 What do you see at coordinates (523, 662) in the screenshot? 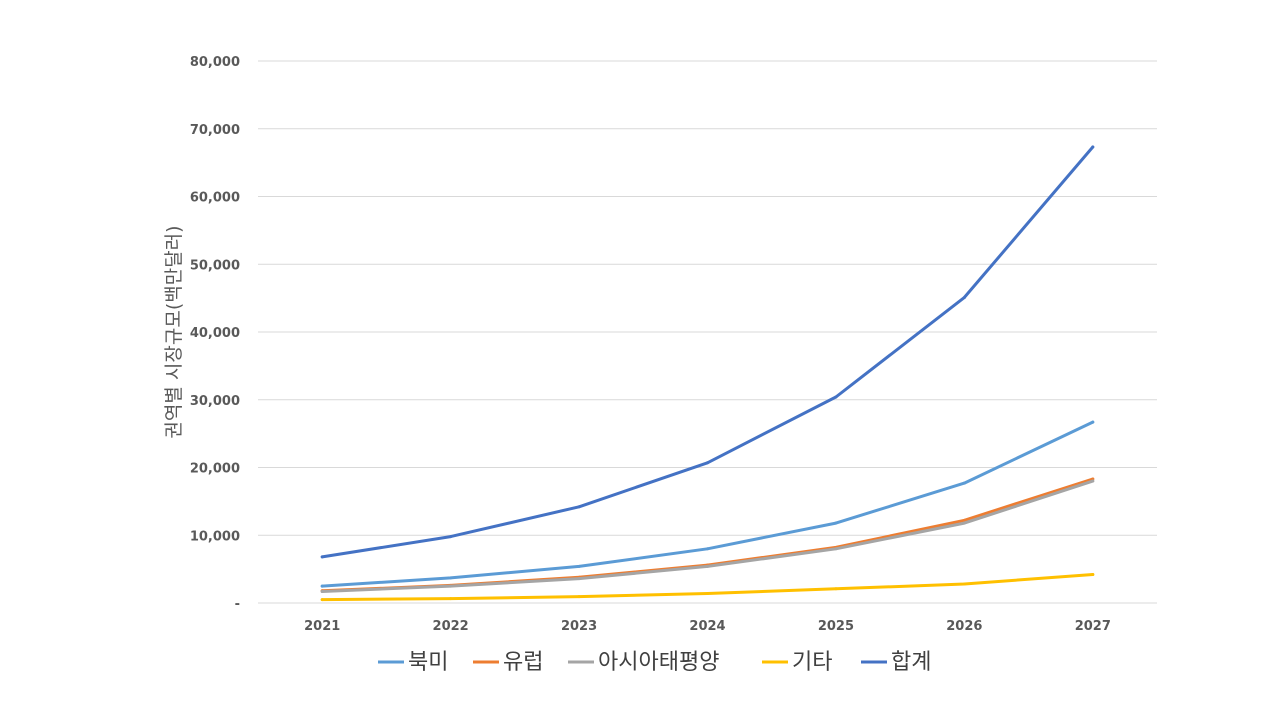
I see `legend-label: 유럽` at bounding box center [523, 662].